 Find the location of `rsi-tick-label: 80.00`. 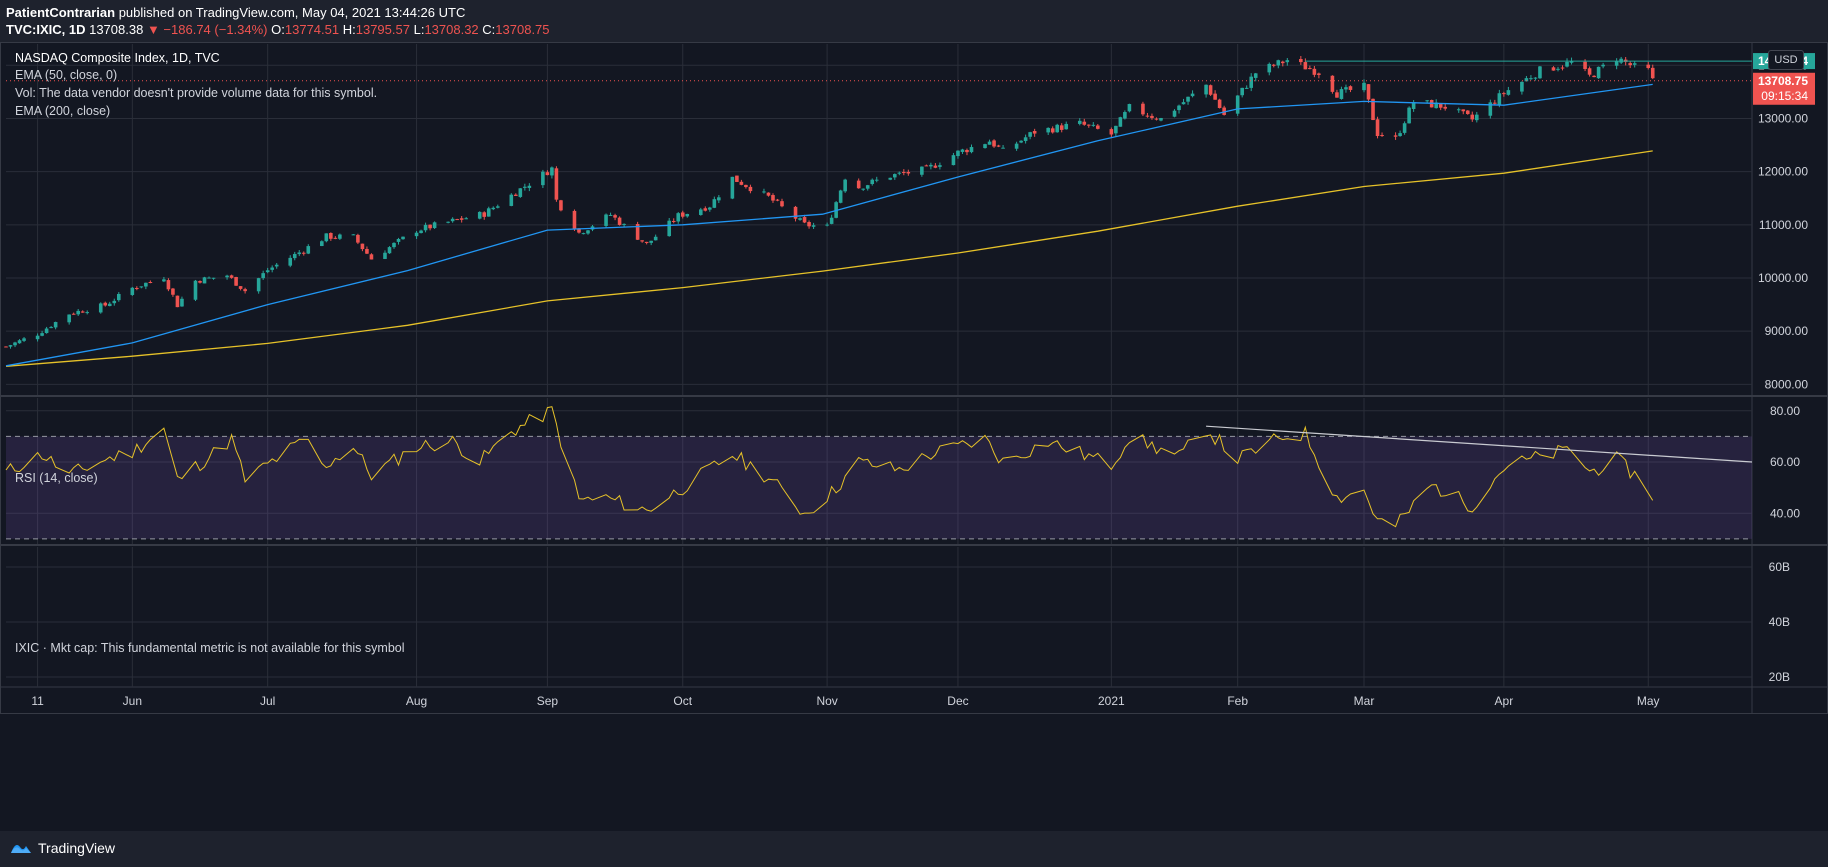

rsi-tick-label: 80.00 is located at coordinates (1785, 411).